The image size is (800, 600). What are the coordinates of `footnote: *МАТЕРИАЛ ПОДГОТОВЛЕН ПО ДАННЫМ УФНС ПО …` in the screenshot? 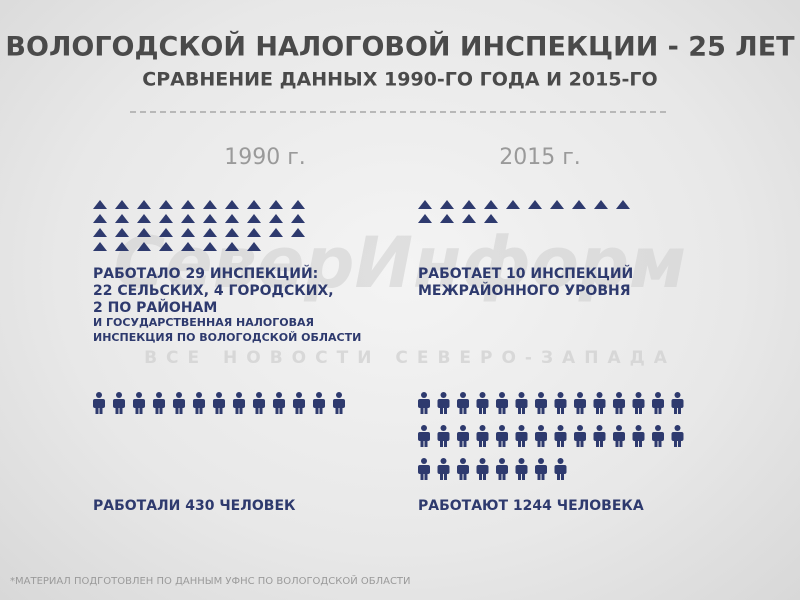 It's located at (210, 580).